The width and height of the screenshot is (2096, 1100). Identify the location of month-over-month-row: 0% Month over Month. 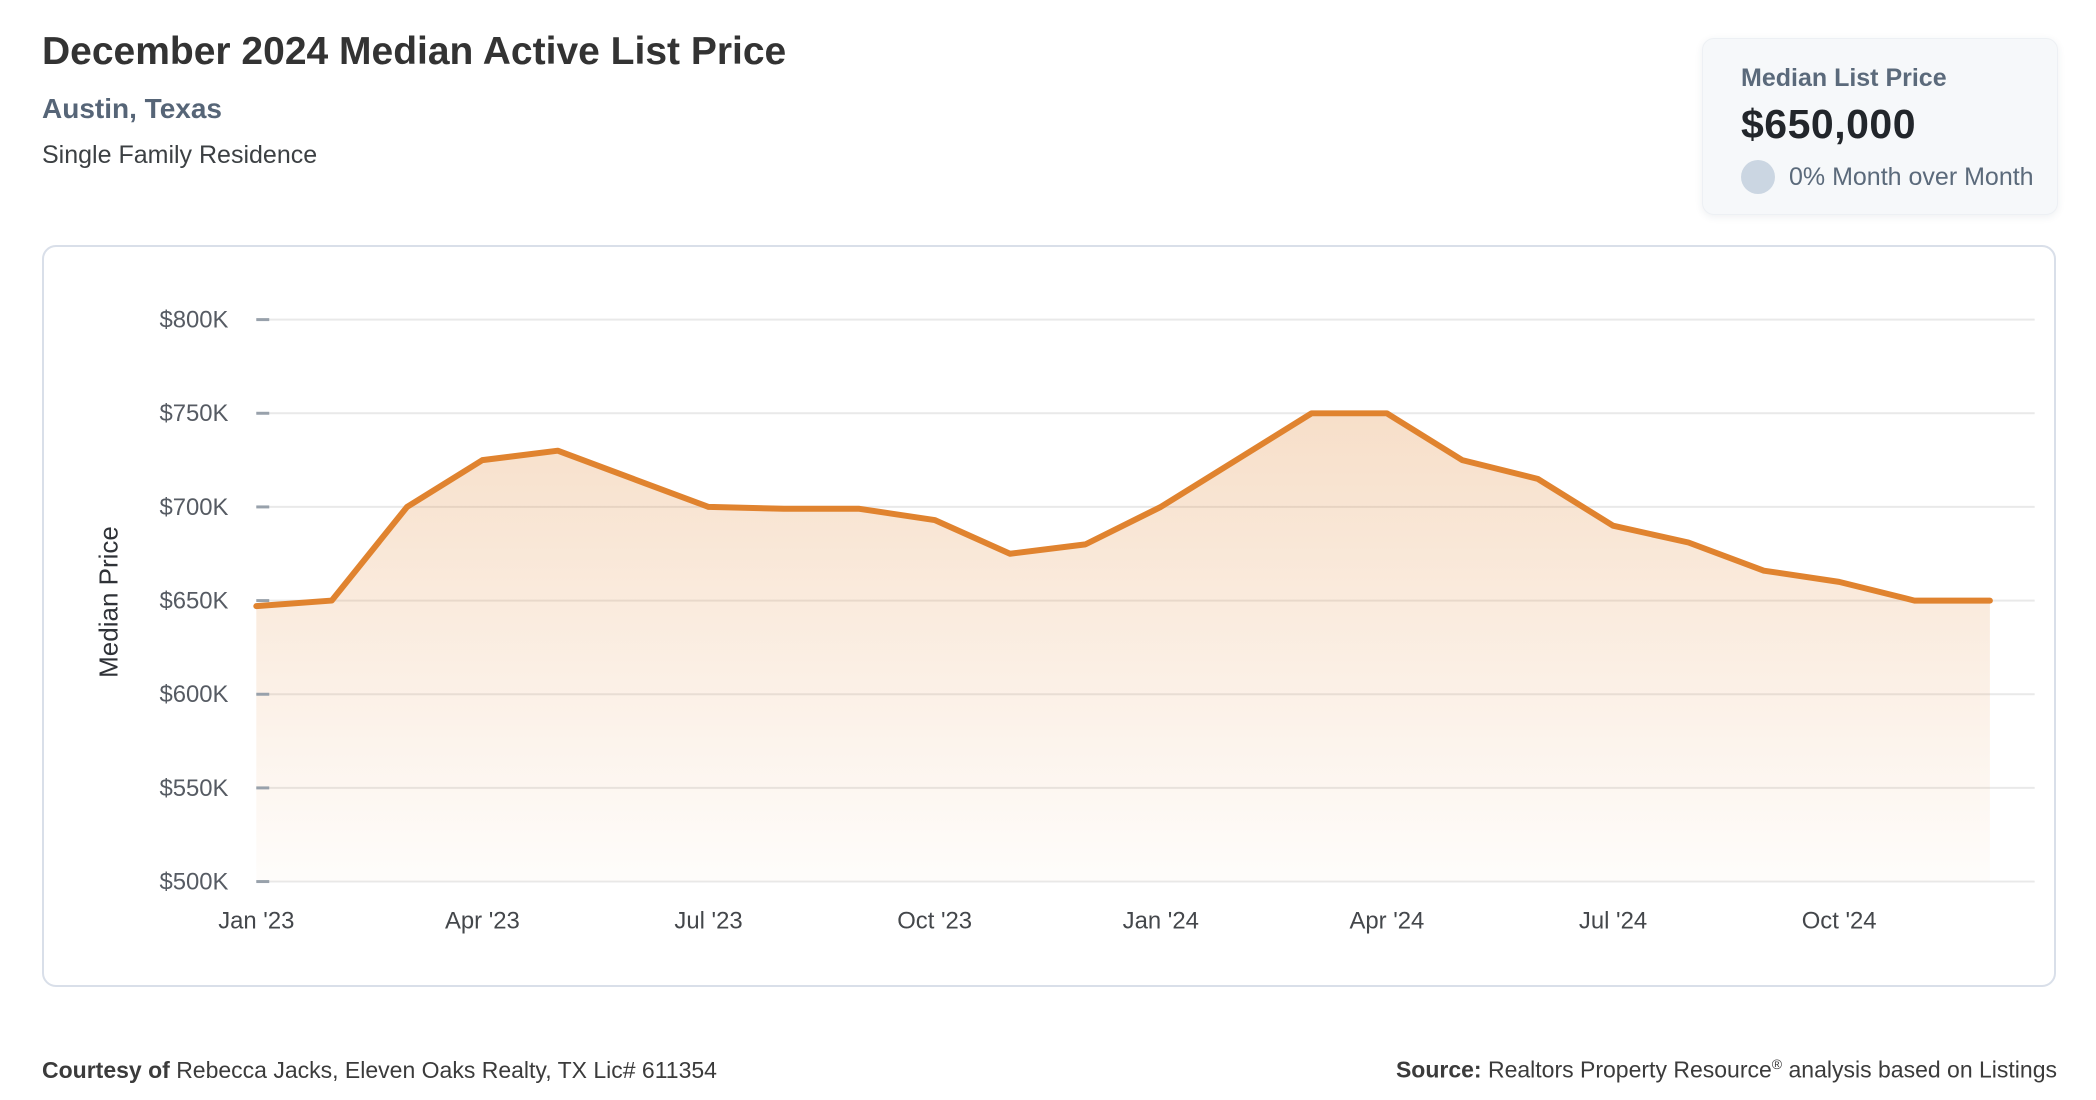
(1889, 177).